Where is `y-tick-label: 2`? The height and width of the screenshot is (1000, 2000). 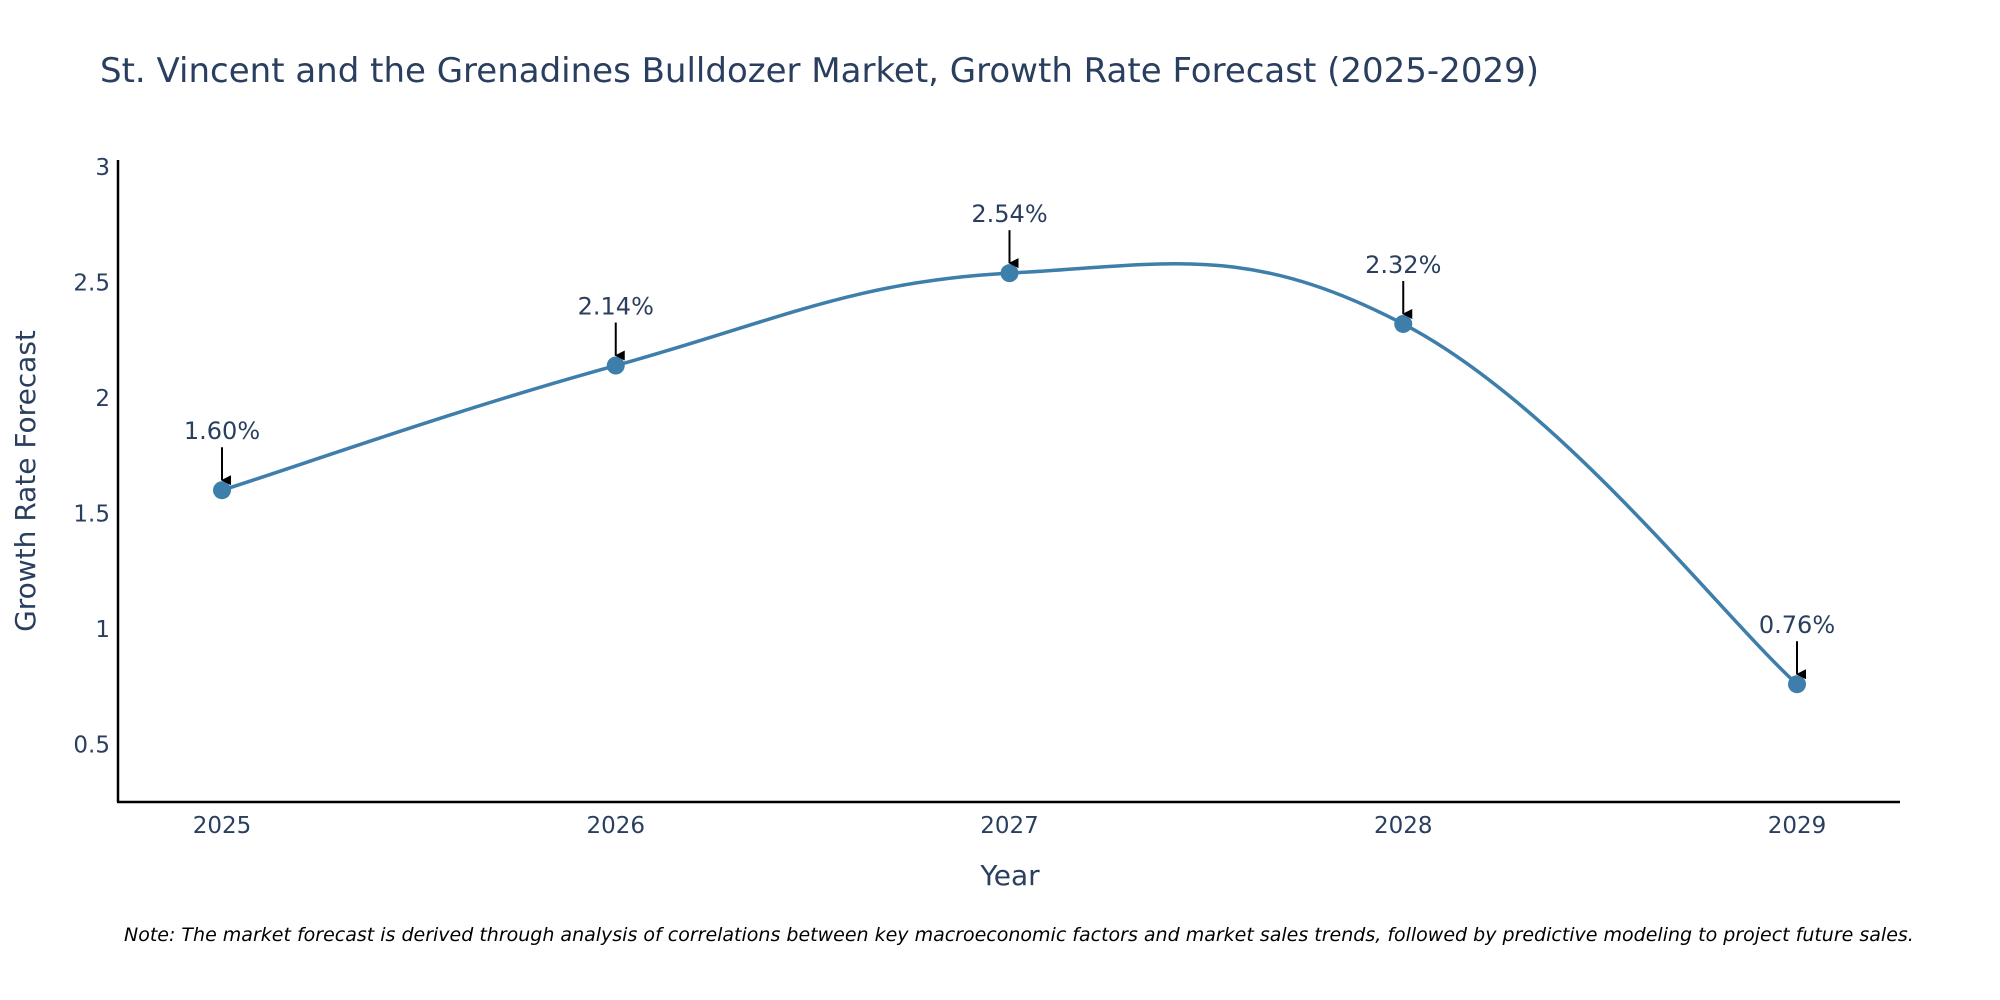
y-tick-label: 2 is located at coordinates (102, 399).